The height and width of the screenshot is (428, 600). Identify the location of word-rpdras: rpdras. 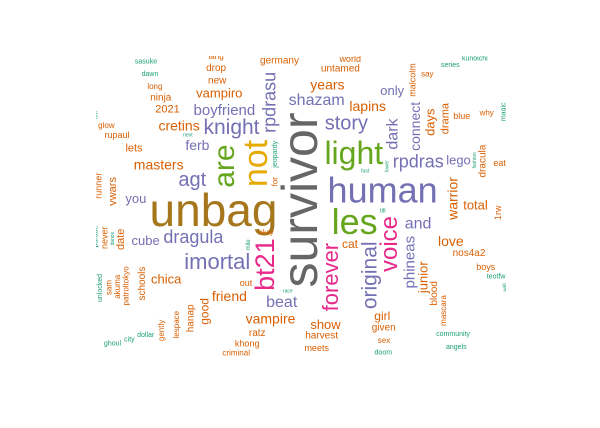
(418, 162).